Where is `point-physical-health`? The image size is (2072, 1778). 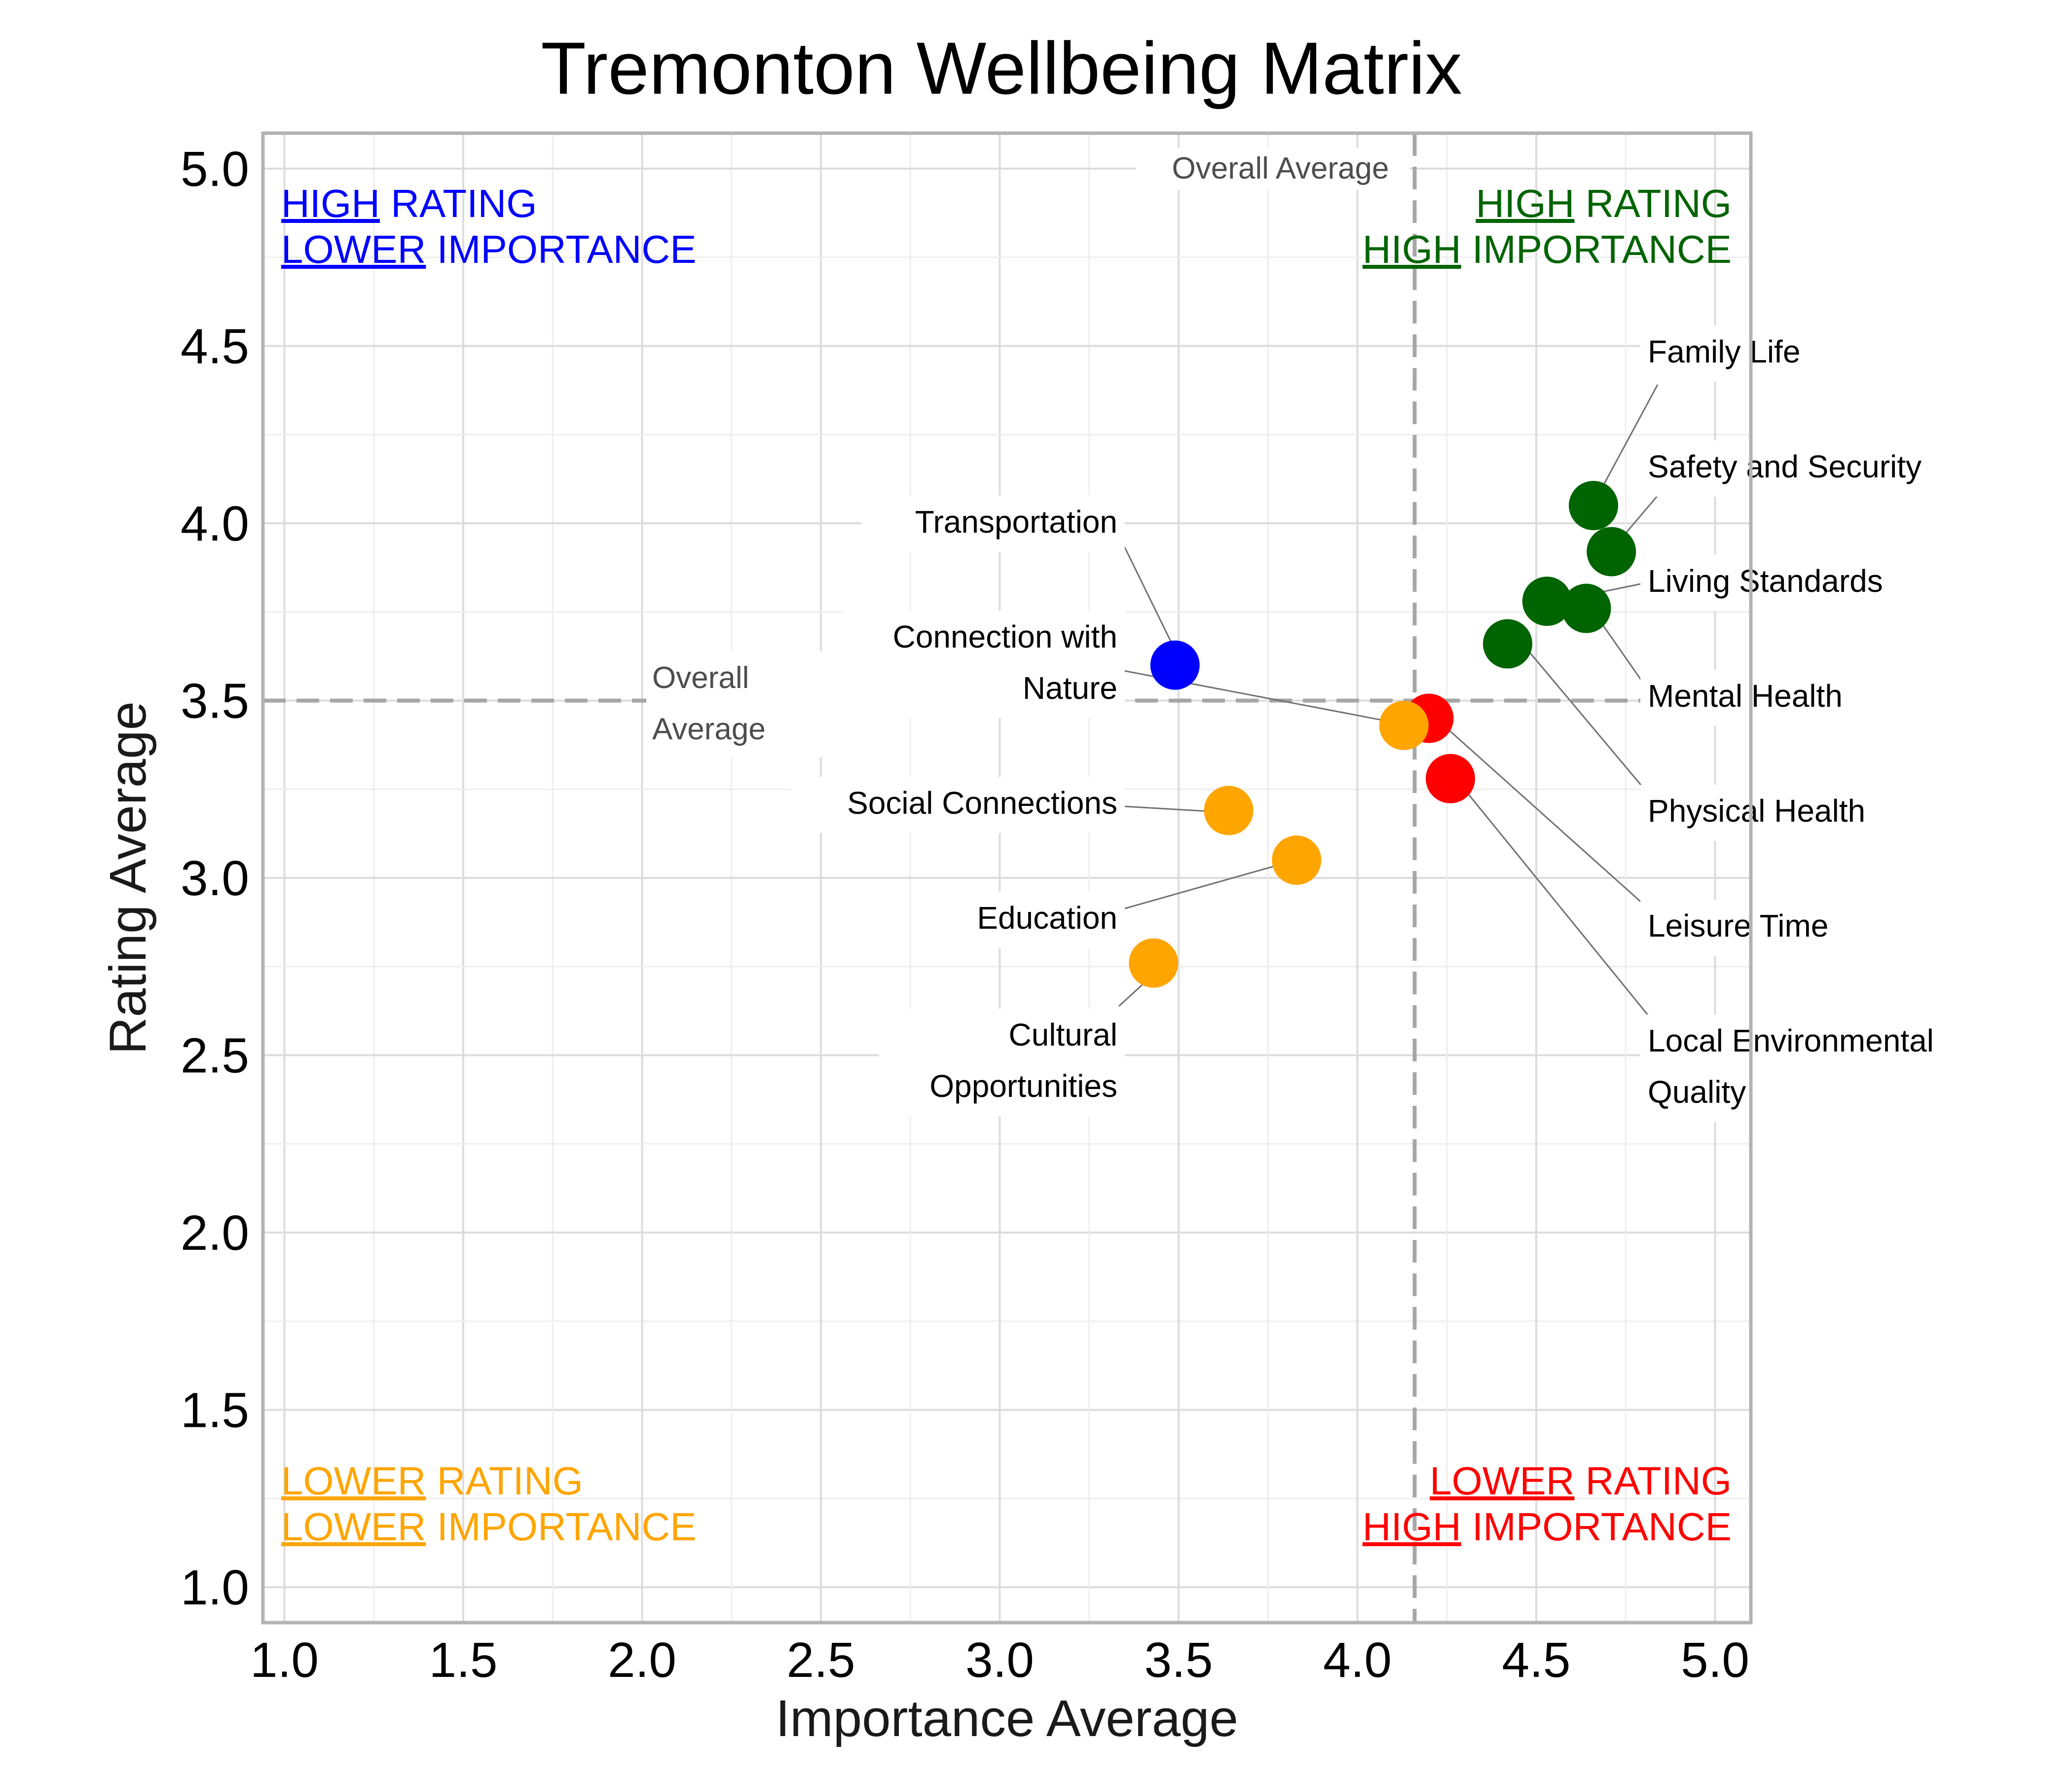 point-physical-health is located at coordinates (1507, 644).